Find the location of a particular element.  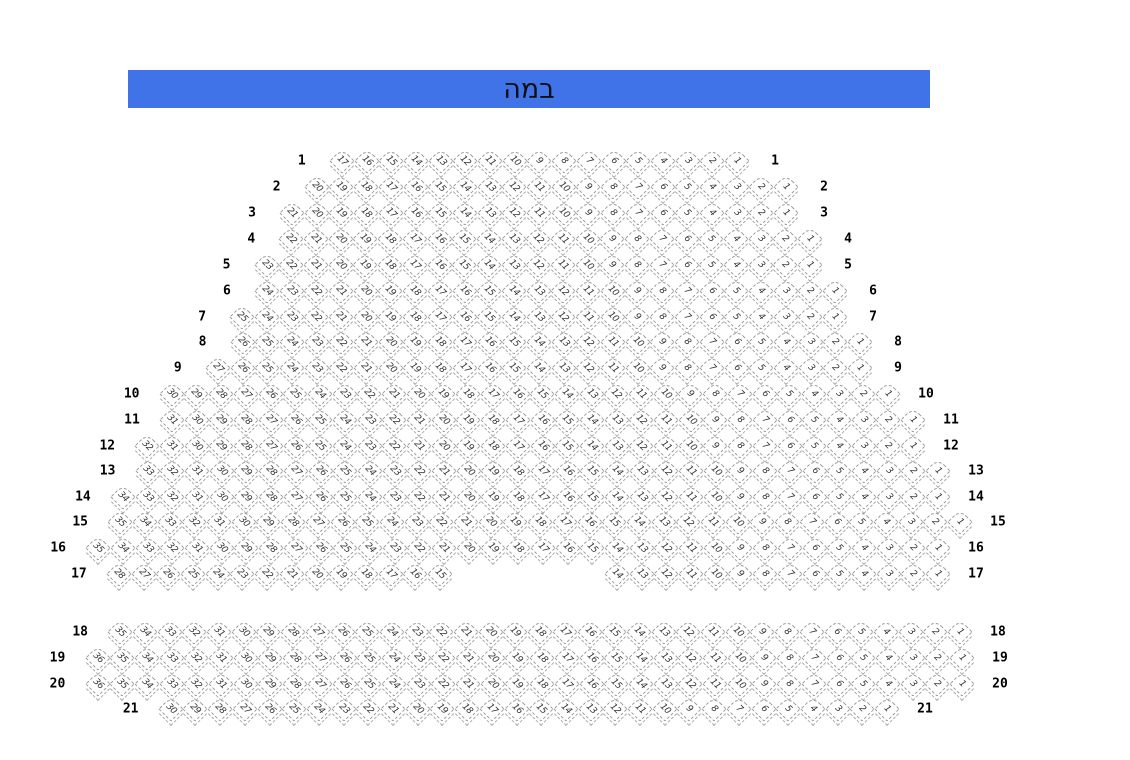

seat: 32 is located at coordinates (194, 632).